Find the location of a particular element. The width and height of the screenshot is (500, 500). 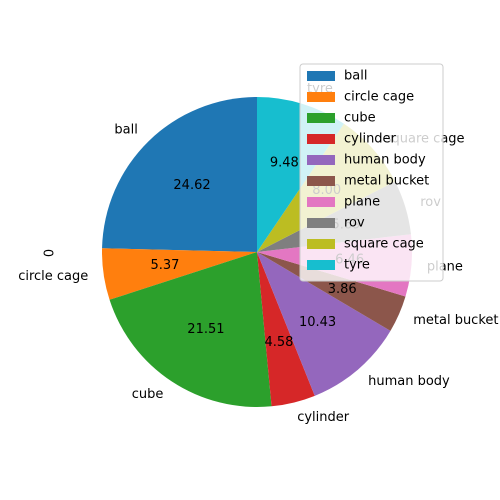

legend-label-ball: ball is located at coordinates (355, 76).